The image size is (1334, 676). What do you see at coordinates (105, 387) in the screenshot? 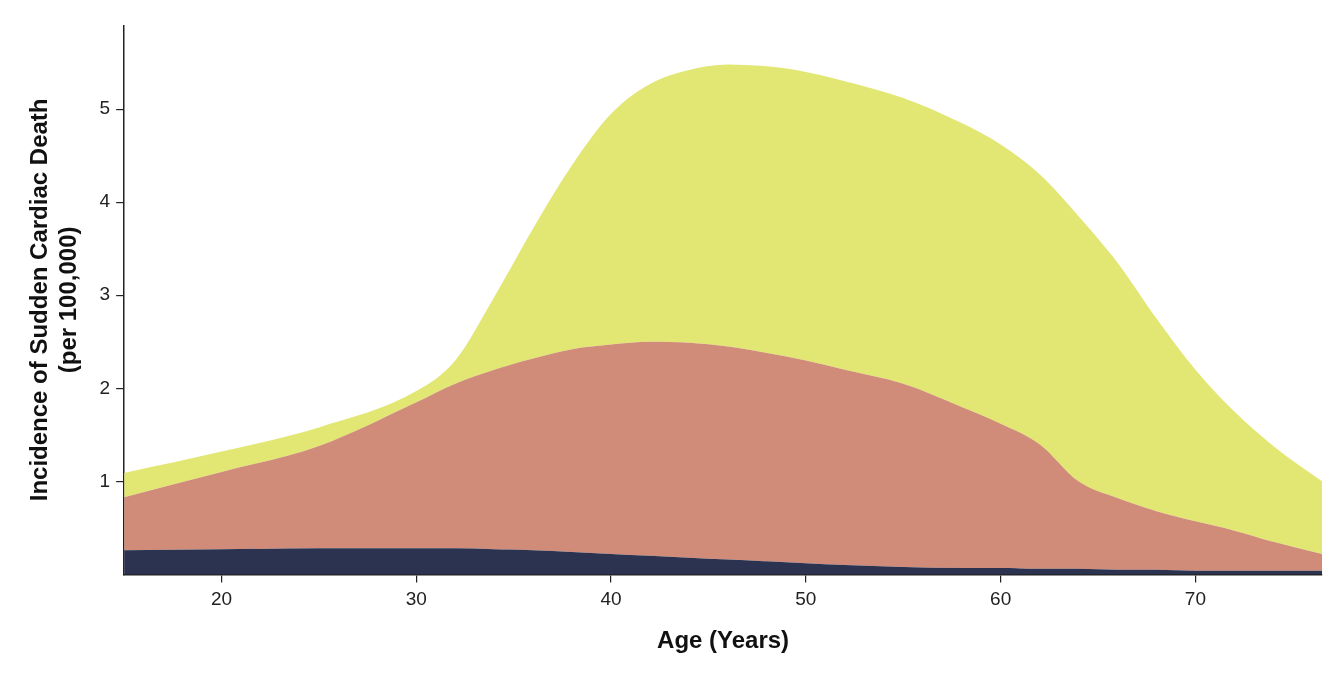
I see `y-tick-label: 2` at bounding box center [105, 387].